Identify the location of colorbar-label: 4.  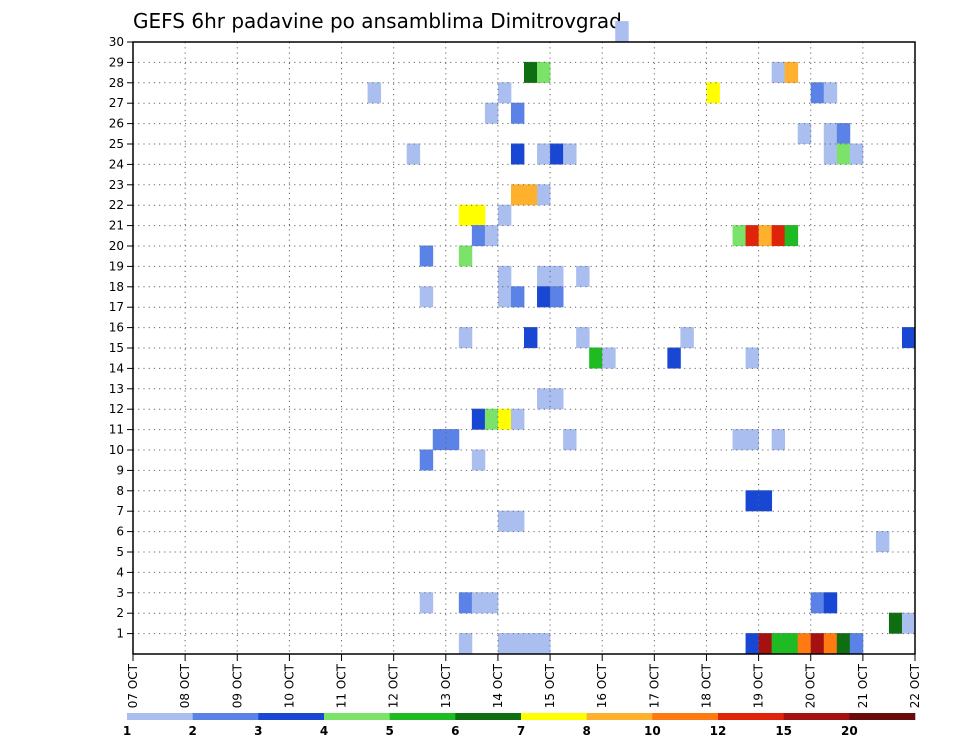
(324, 731).